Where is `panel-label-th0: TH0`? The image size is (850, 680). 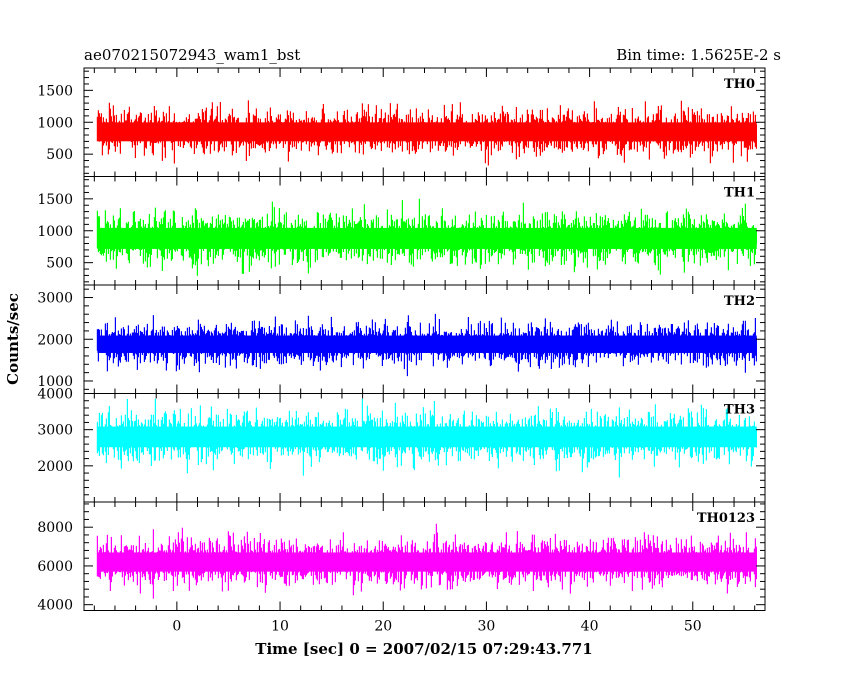
panel-label-th0: TH0 is located at coordinates (739, 84).